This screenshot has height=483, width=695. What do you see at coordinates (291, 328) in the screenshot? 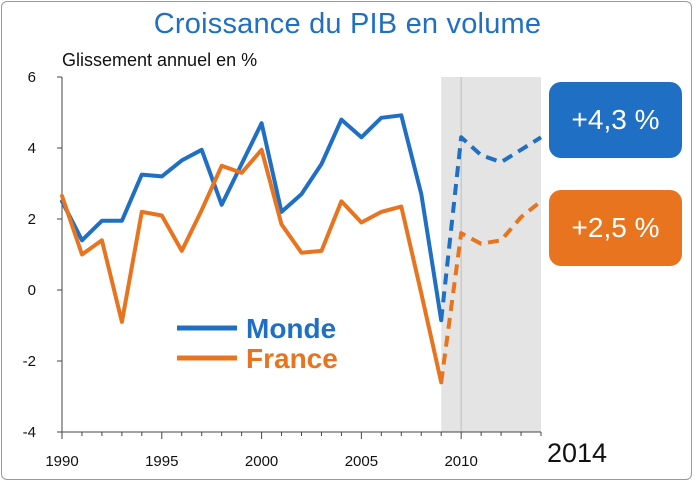
I see `legend-label-monde: Monde` at bounding box center [291, 328].